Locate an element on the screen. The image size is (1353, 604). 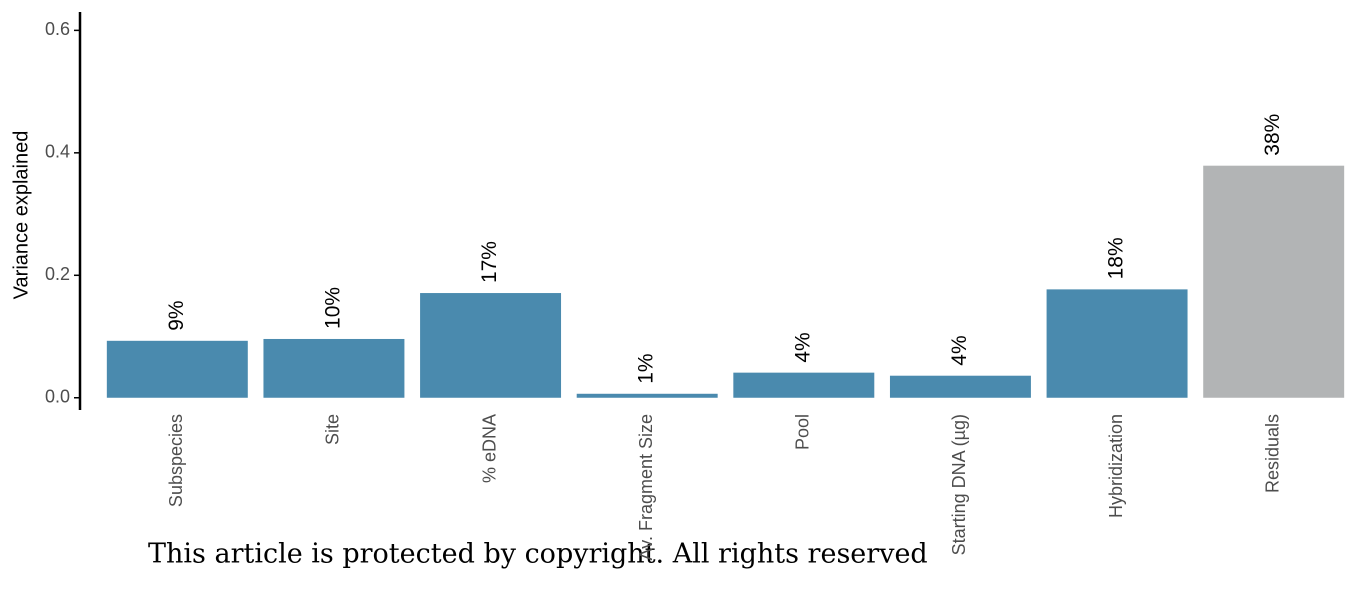
x-tick-label: Subspecies is located at coordinates (176, 460).